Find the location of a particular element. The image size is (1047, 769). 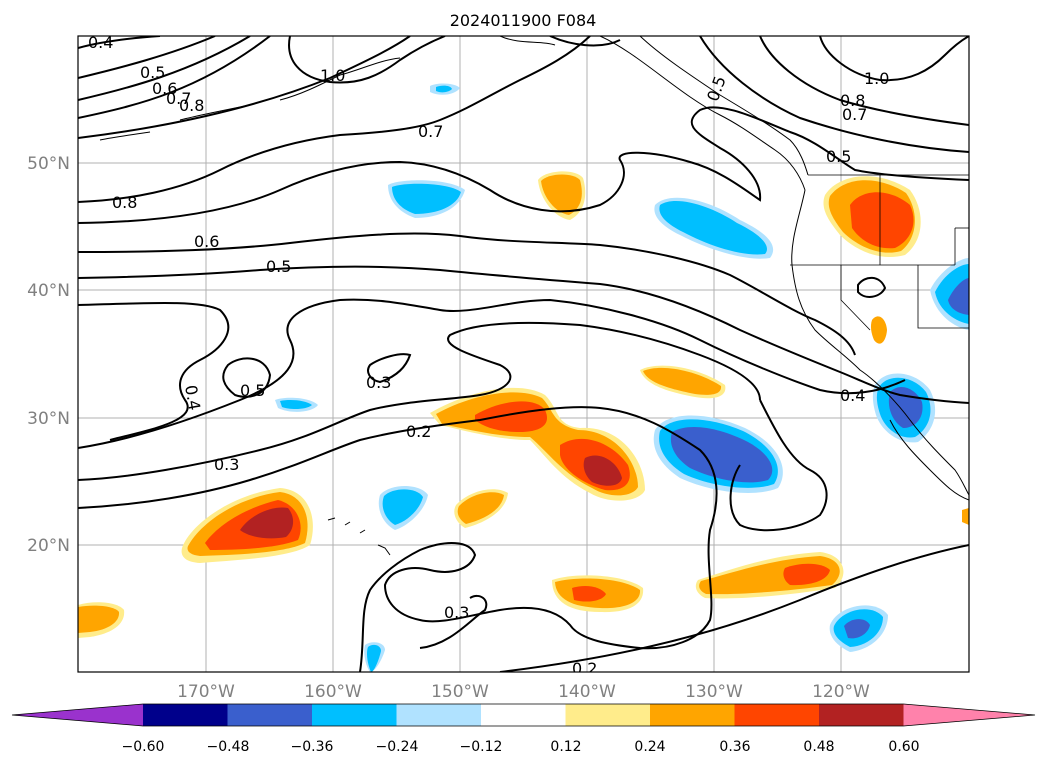

colorbar-tick: −0.48 is located at coordinates (228, 747).